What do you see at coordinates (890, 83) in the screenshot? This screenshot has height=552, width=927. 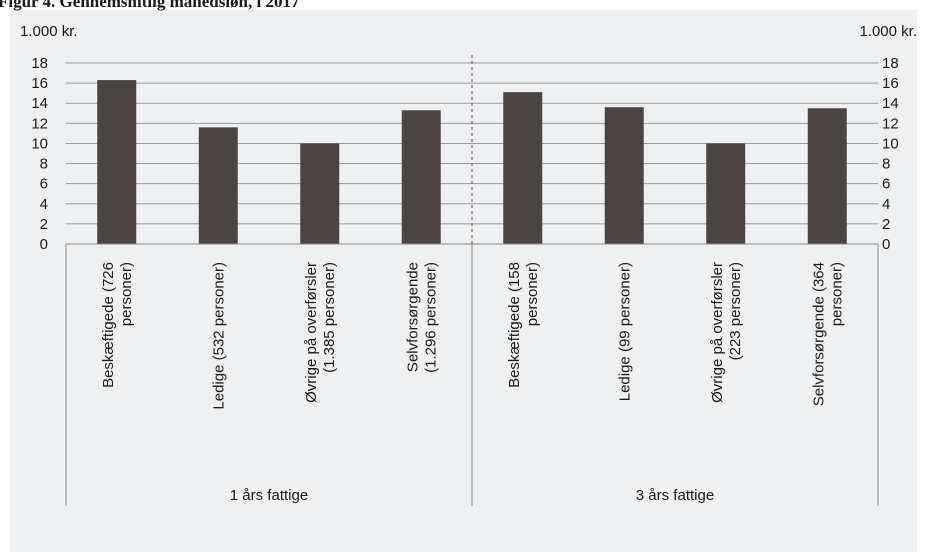 I see `y-tick-label-right: 16` at bounding box center [890, 83].